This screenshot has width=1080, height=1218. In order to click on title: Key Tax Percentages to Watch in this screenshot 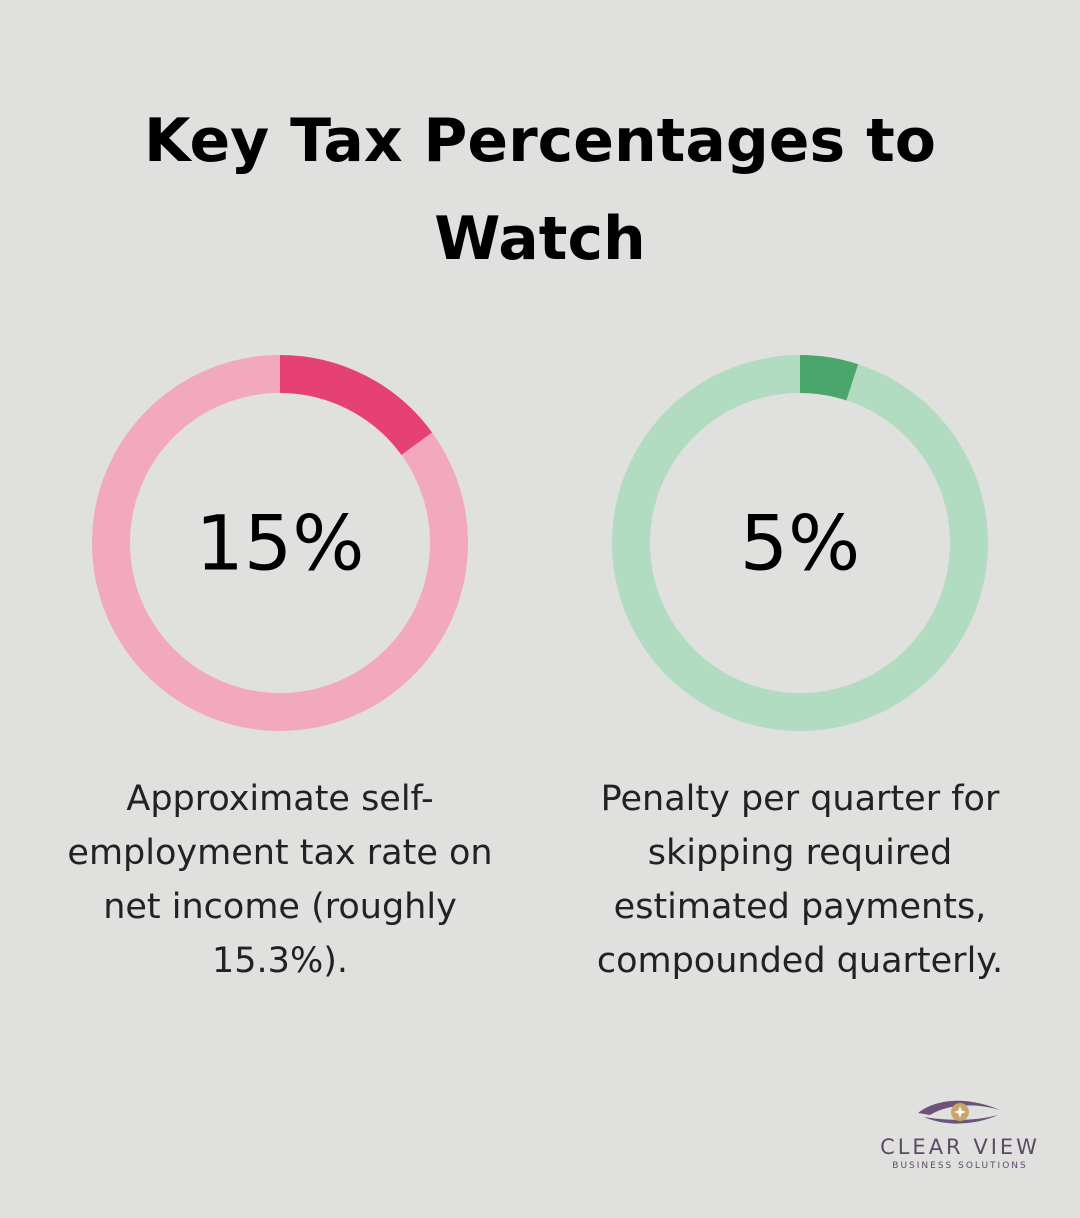, I will do `click(540, 190)`.